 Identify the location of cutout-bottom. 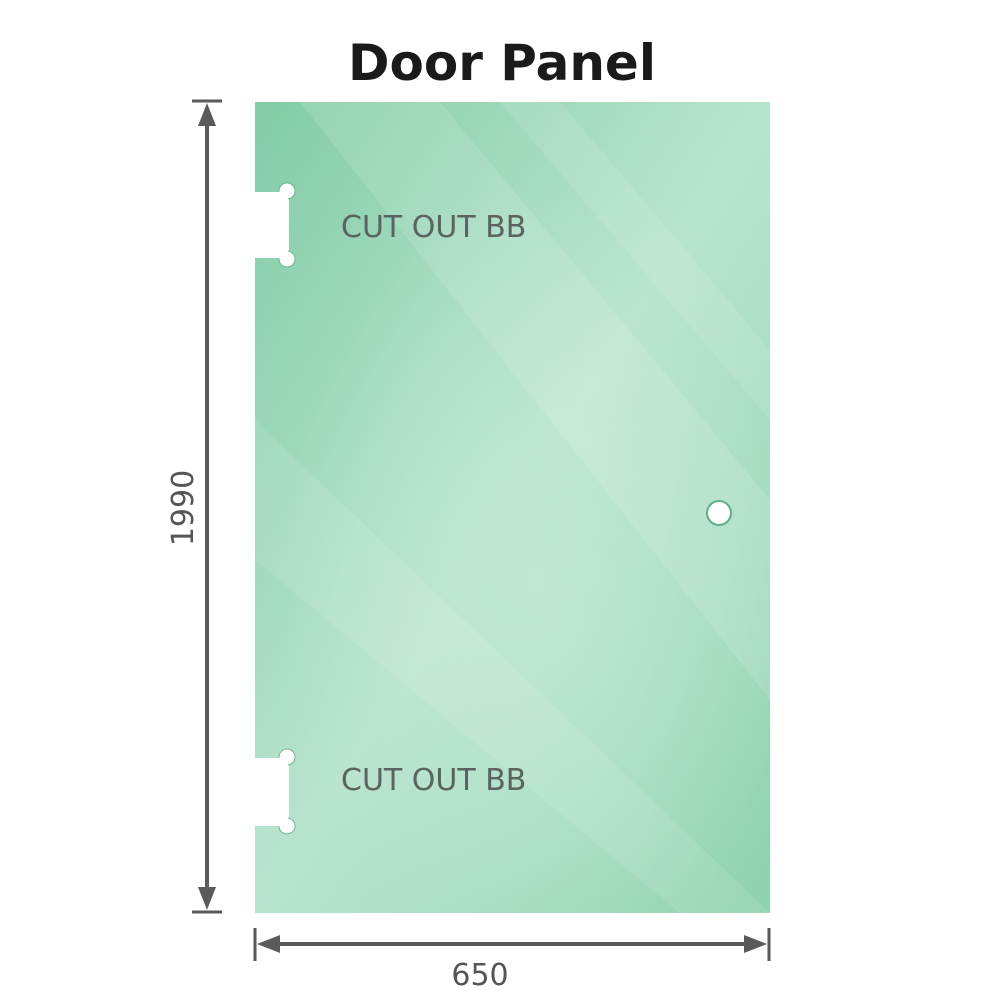
(275, 791).